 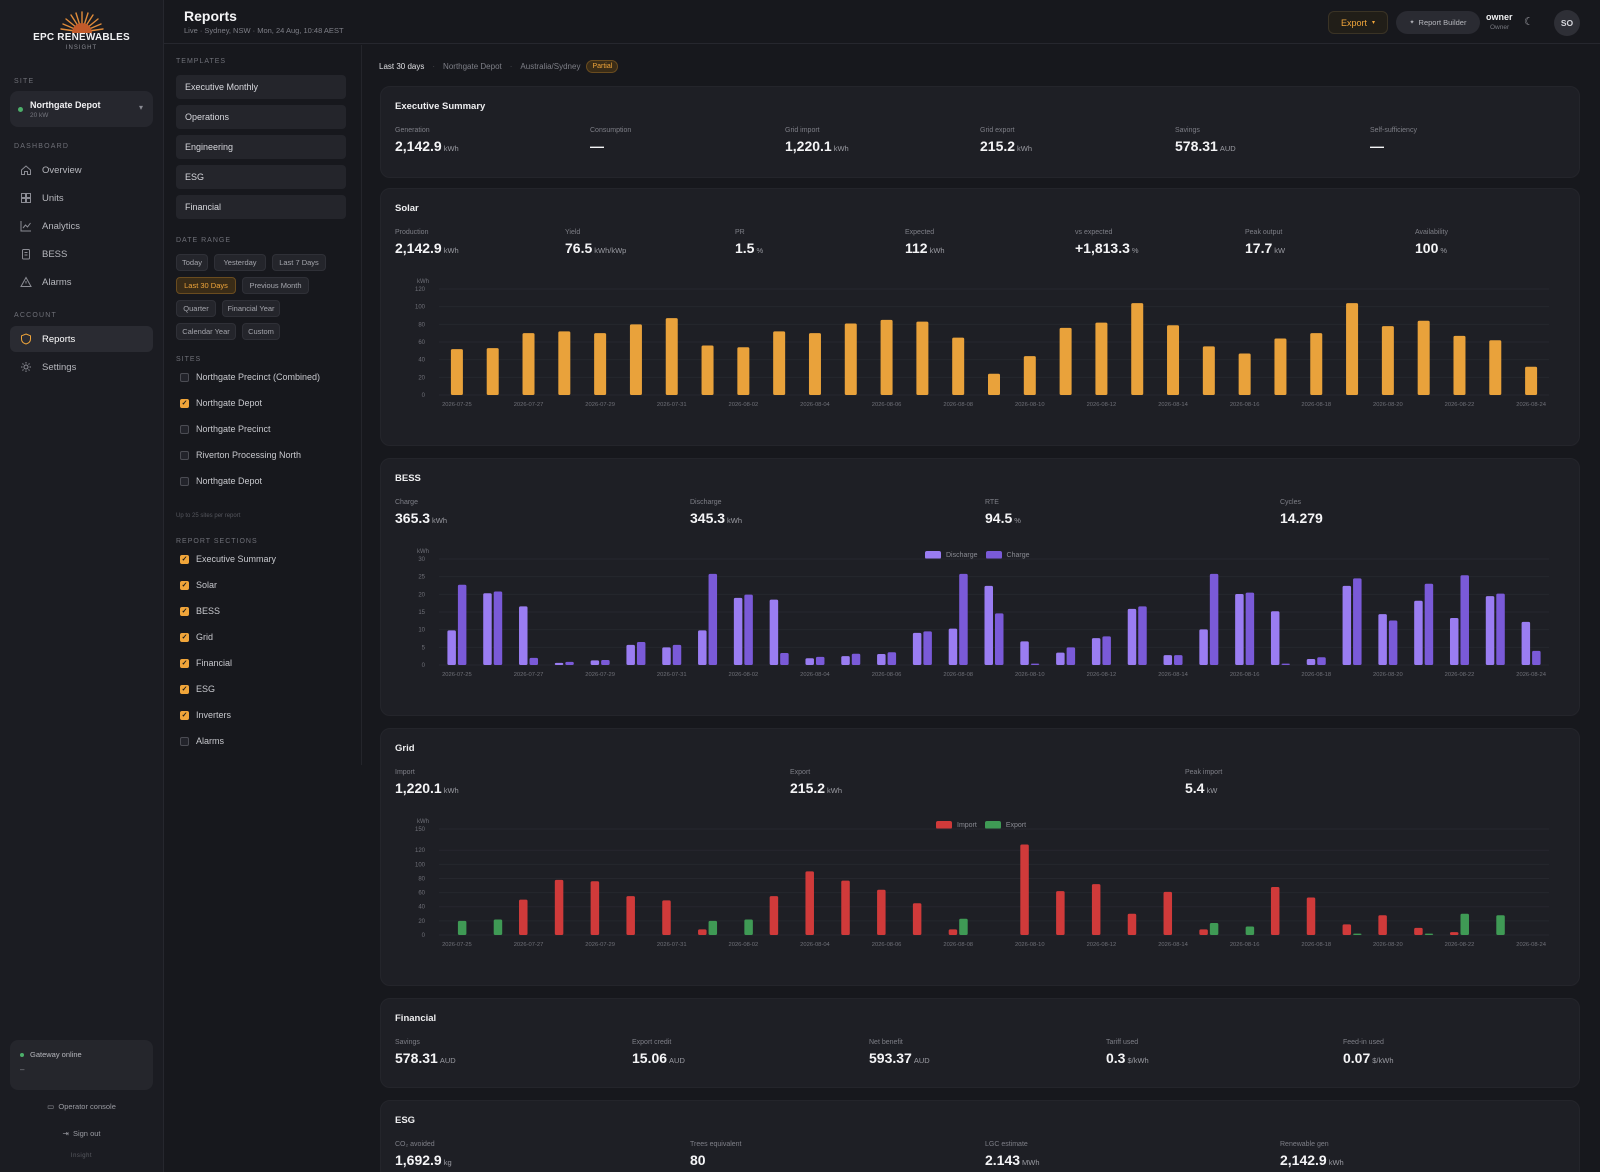 What do you see at coordinates (958, 945) in the screenshot?
I see `x-tick-label: 2026-08-08` at bounding box center [958, 945].